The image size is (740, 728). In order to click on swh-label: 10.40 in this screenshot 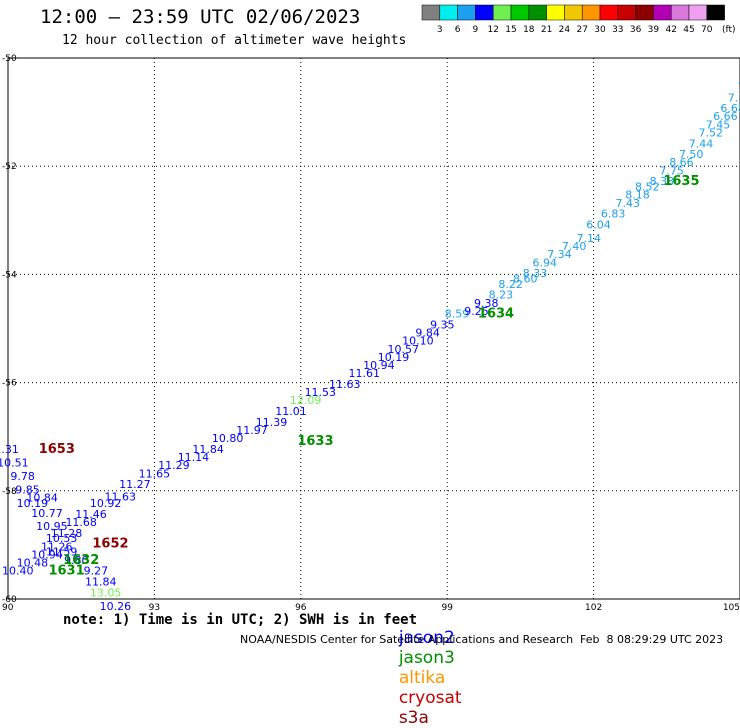, I will do `click(18, 571)`.